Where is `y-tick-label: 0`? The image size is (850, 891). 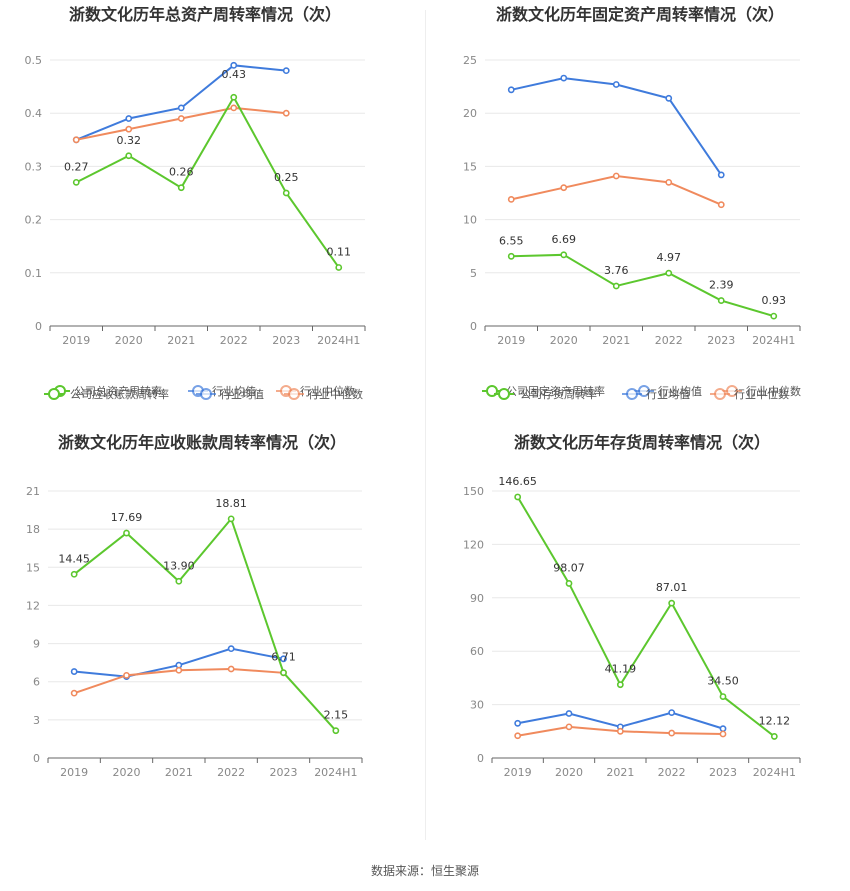 y-tick-label: 0 is located at coordinates (473, 326).